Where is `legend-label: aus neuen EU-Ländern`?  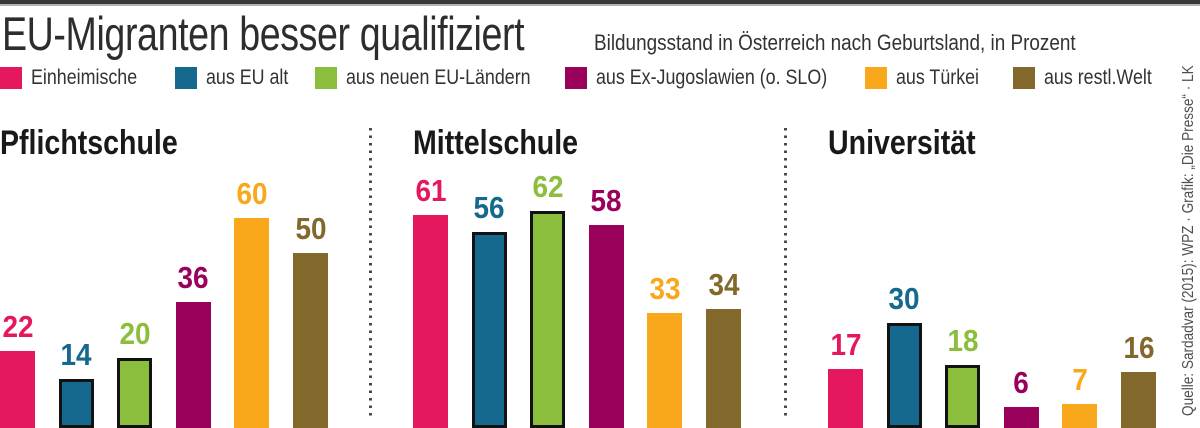 legend-label: aus neuen EU-Ländern is located at coordinates (438, 77).